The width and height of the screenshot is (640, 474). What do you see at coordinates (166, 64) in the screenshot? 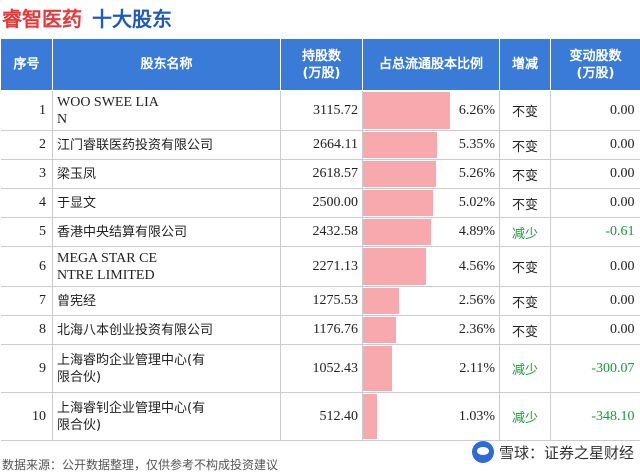
I see `header-holder-name: 股东名称` at bounding box center [166, 64].